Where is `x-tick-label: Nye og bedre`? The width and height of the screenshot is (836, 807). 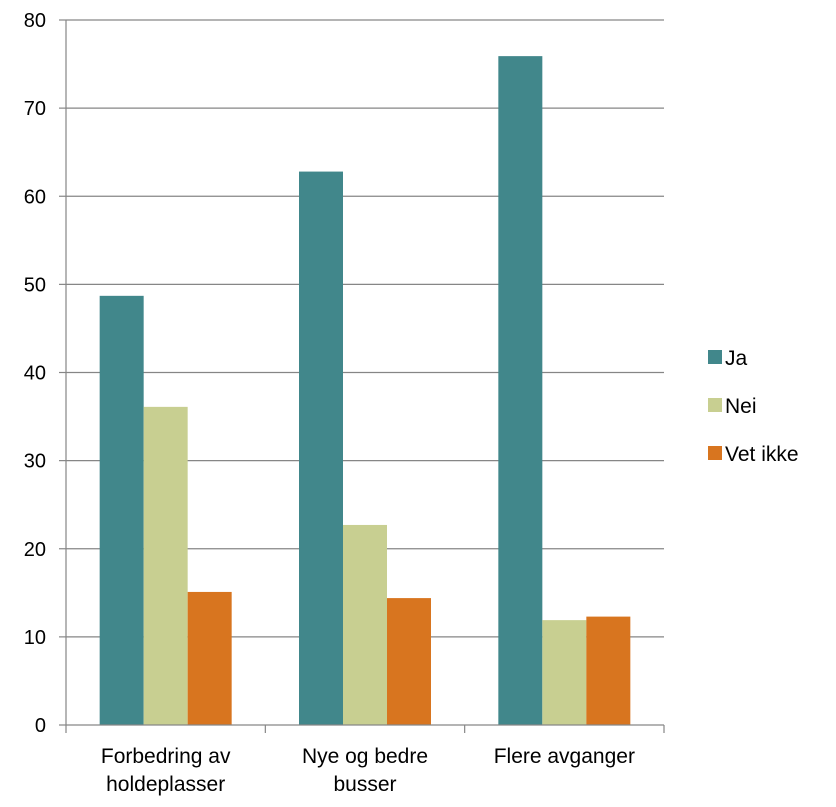 x-tick-label: Nye og bedre is located at coordinates (365, 756).